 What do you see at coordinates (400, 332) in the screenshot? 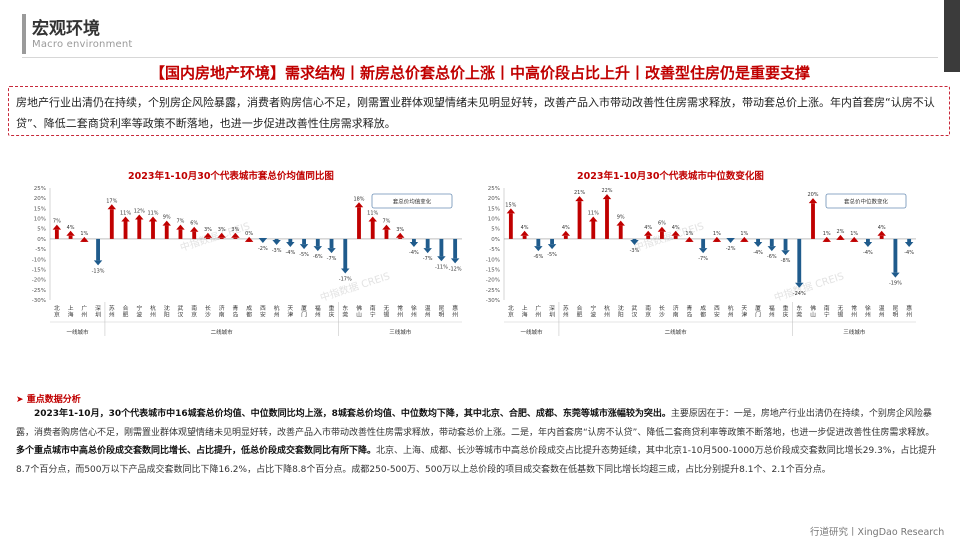
I see `group-label: 三线城市` at bounding box center [400, 332].